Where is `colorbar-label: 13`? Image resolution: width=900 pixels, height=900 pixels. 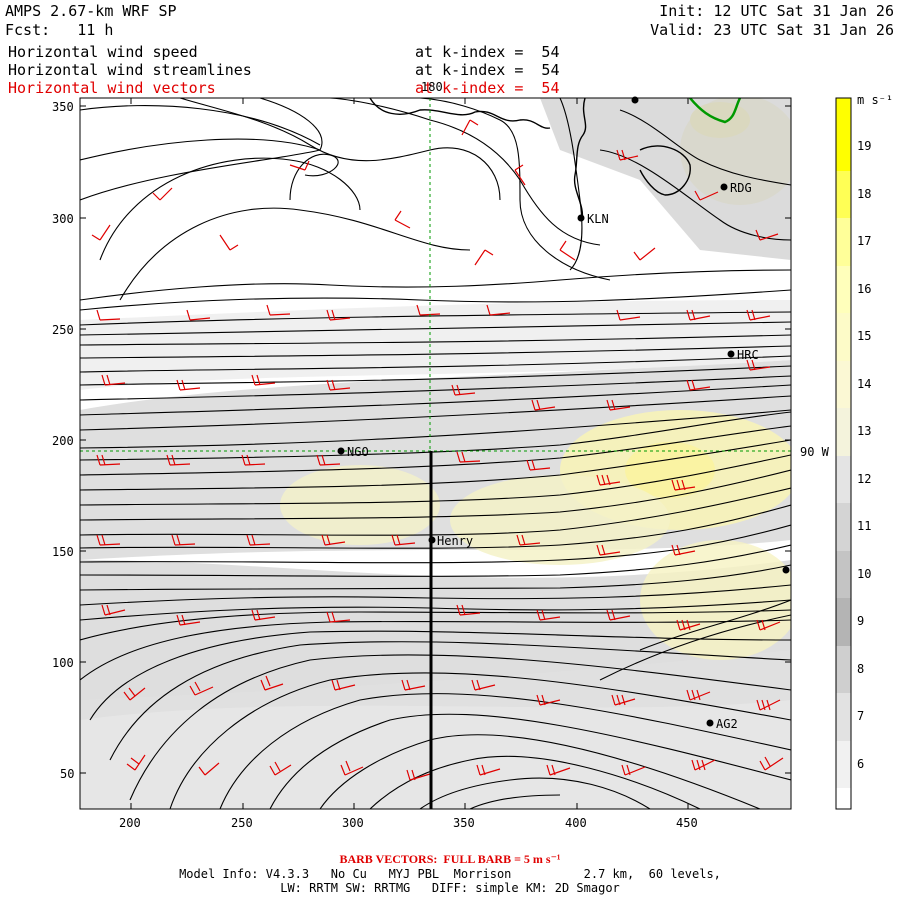 colorbar-label: 13 is located at coordinates (864, 431).